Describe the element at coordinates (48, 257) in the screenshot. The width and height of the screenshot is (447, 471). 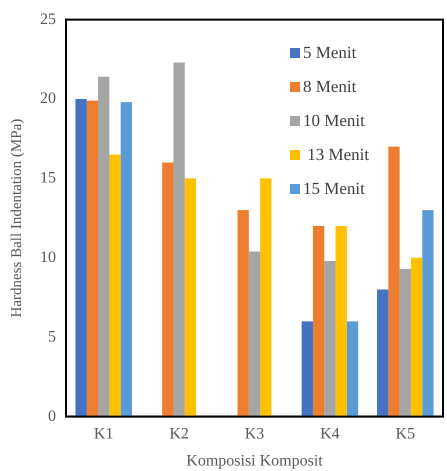
I see `y-tick-label: 10` at that location.